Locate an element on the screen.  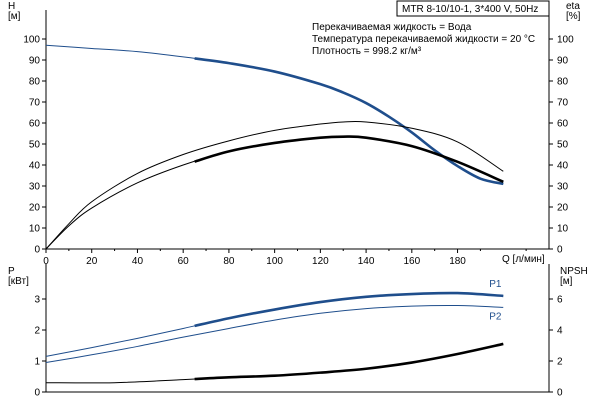
efficiency-tick-label: 80 is located at coordinates (563, 82).